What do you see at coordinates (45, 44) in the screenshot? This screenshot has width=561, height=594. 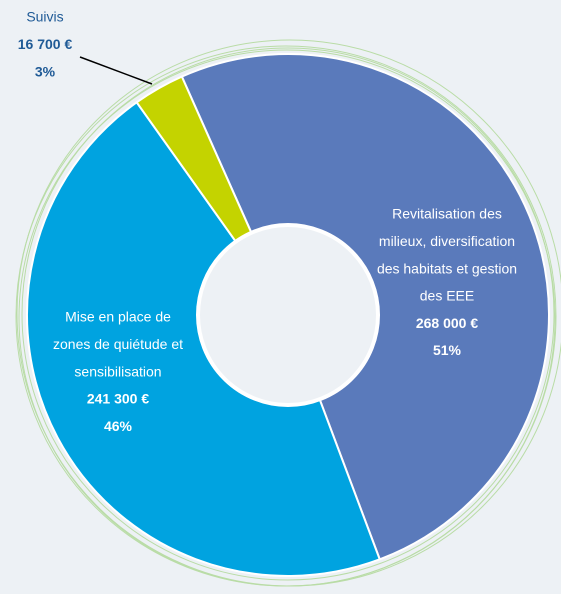 I see `value-label: 16 700 €` at bounding box center [45, 44].